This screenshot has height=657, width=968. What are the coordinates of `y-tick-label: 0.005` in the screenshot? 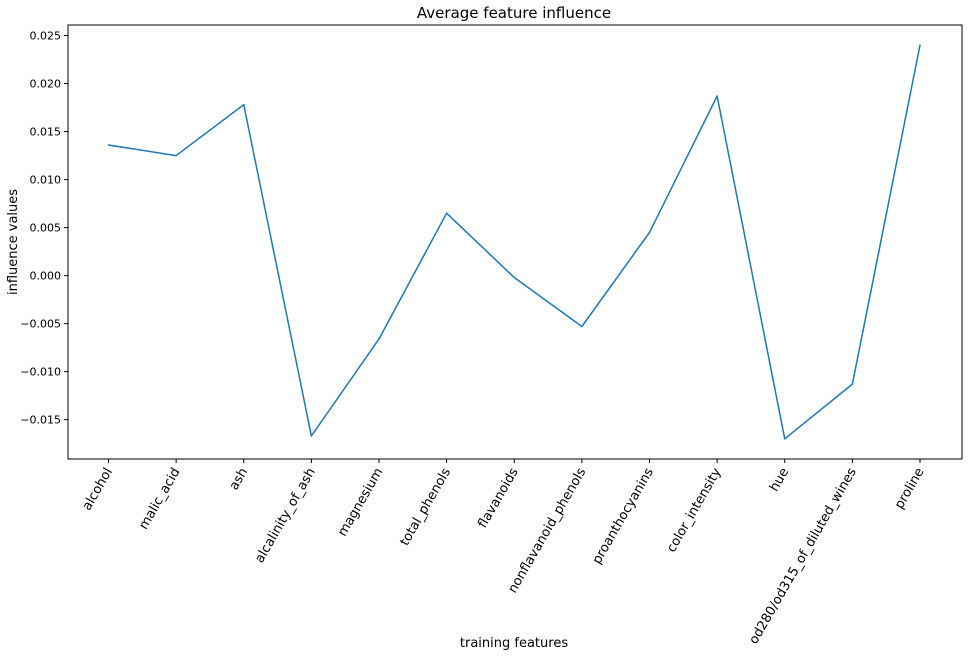 It's located at (46, 228).